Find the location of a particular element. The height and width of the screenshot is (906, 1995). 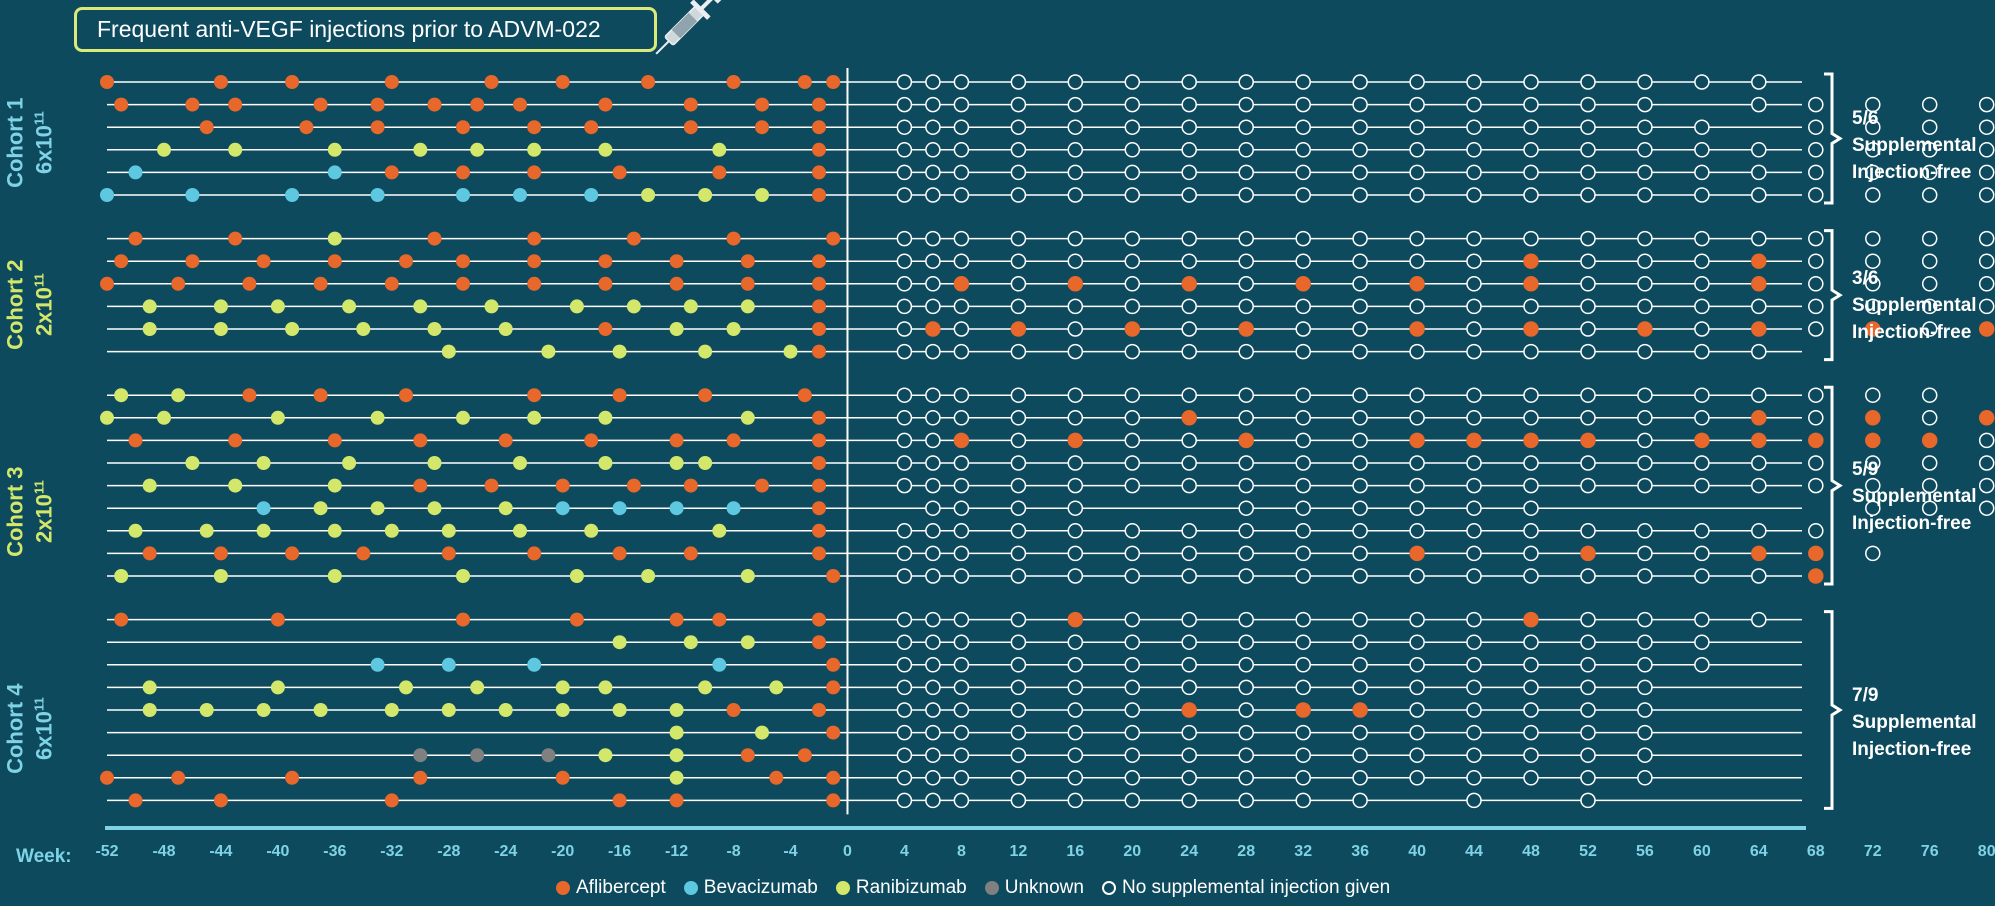

x-tick-label: -48 is located at coordinates (163, 851).